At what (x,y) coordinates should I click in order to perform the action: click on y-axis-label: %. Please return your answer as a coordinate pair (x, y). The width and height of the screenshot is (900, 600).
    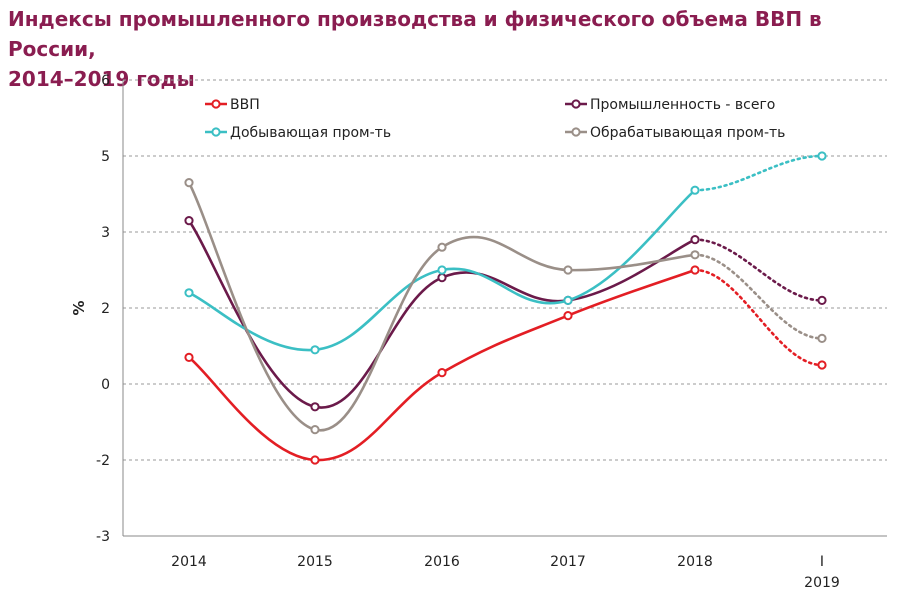
    Looking at the image, I should click on (79, 307).